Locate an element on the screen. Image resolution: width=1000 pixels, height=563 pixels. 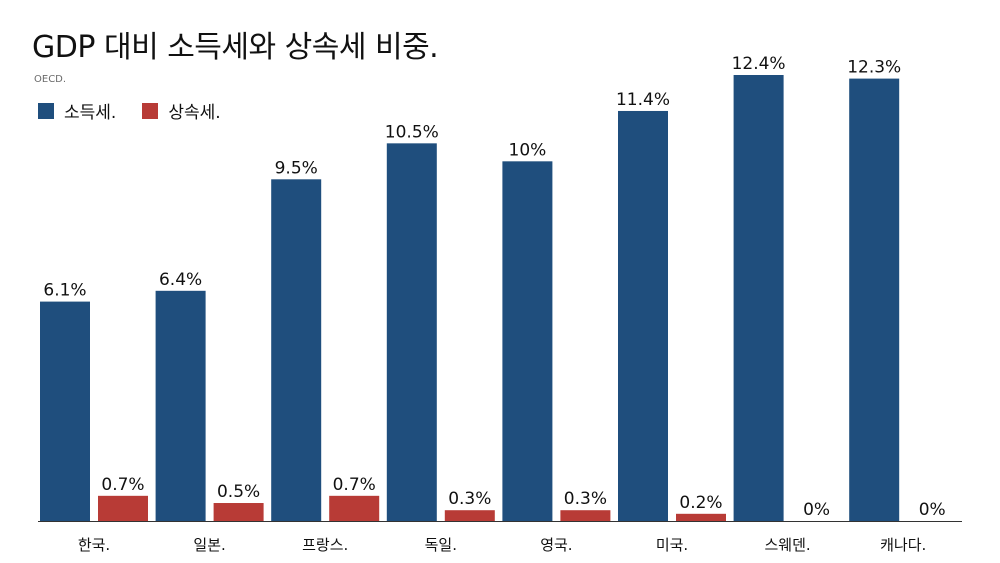
x-tick-label: 일본. is located at coordinates (209, 545).